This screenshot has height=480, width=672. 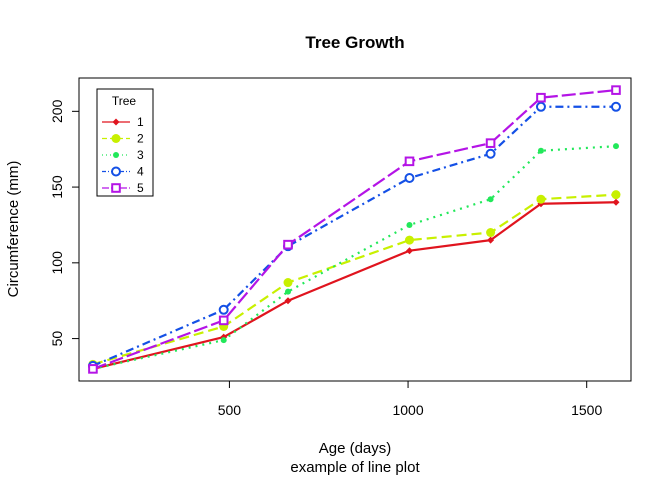 What do you see at coordinates (57, 187) in the screenshot?
I see `y-tick-label: 150` at bounding box center [57, 187].